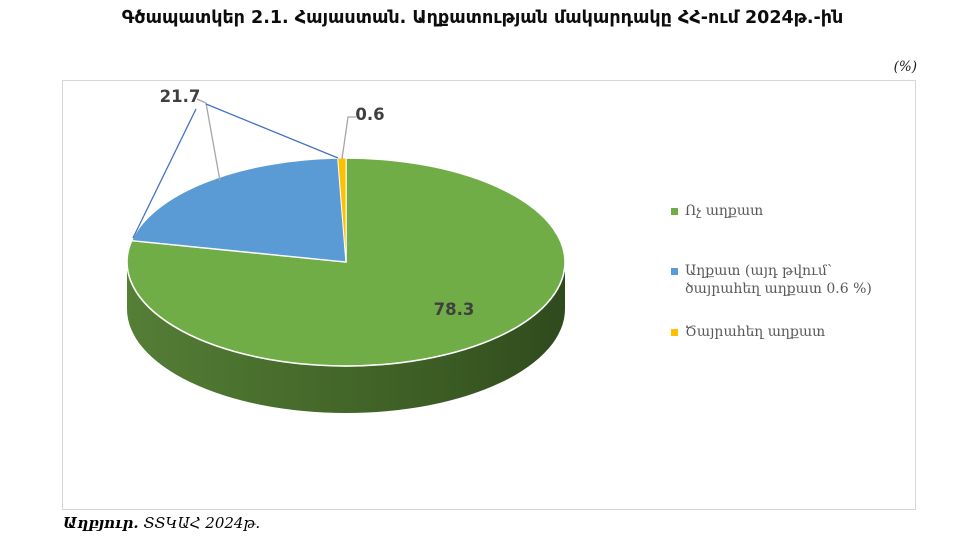  I want to click on legend-marker-yellow-icon, so click(674, 332).